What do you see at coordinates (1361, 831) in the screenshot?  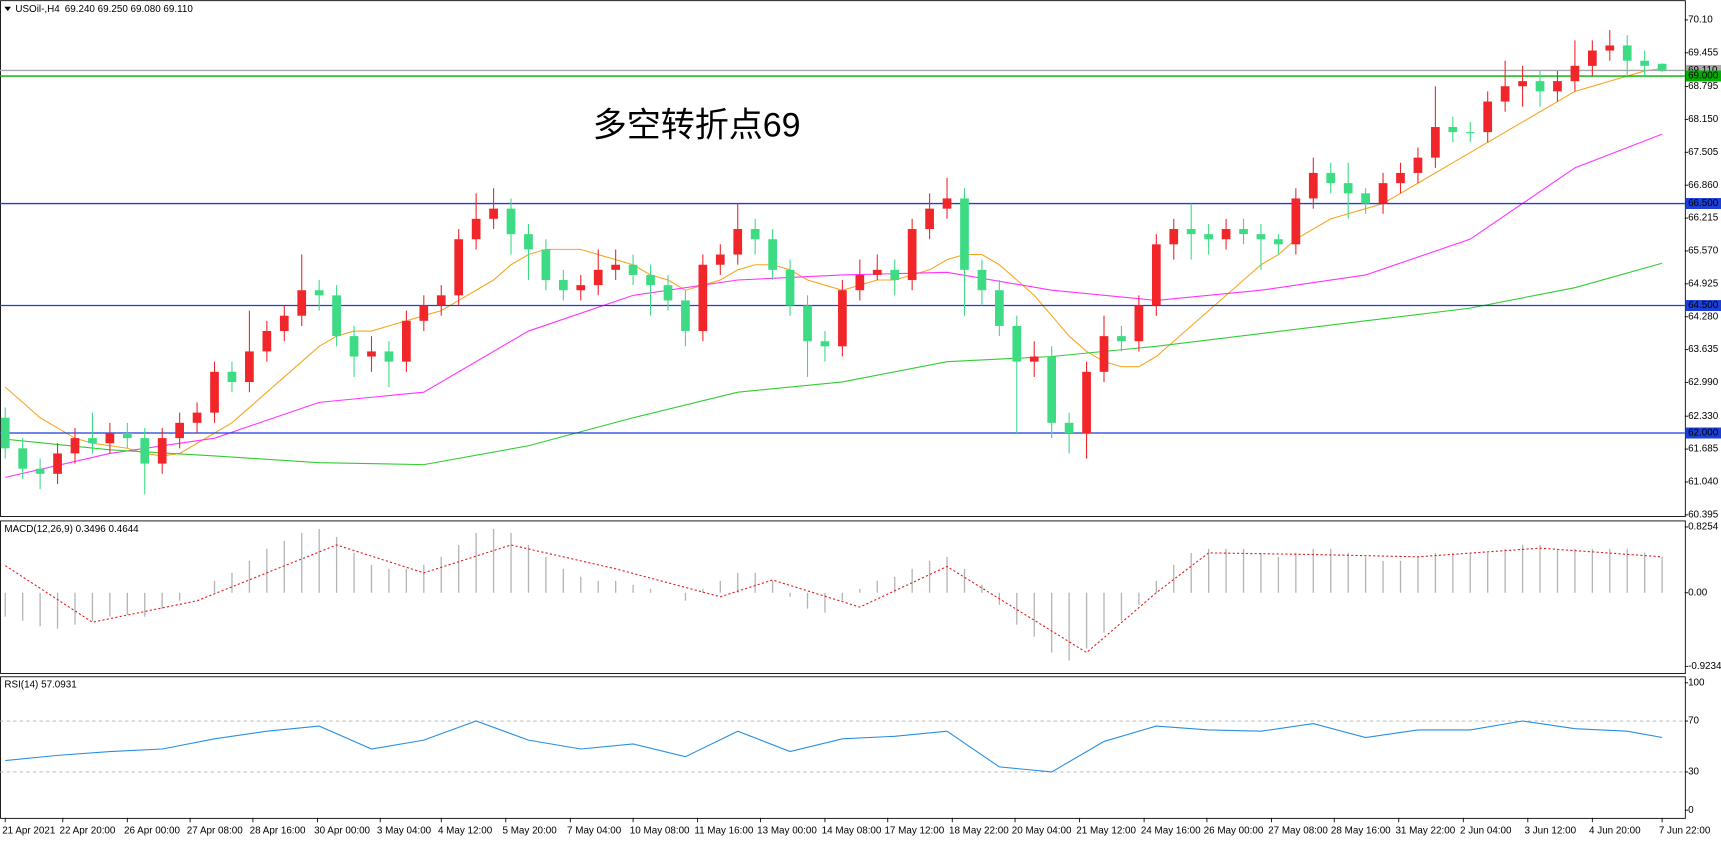 I see `x-tick-label: 28 May 16:00` at bounding box center [1361, 831].